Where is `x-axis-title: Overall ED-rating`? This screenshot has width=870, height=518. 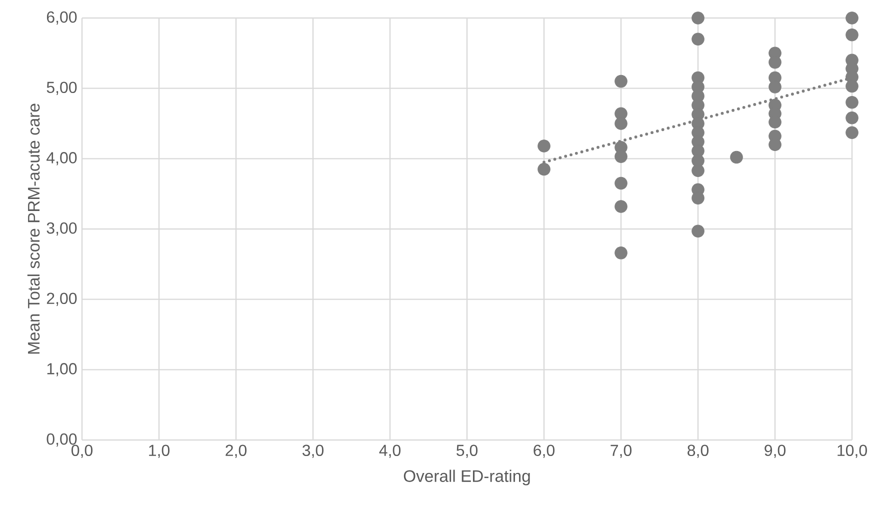 x-axis-title: Overall ED-rating is located at coordinates (467, 478).